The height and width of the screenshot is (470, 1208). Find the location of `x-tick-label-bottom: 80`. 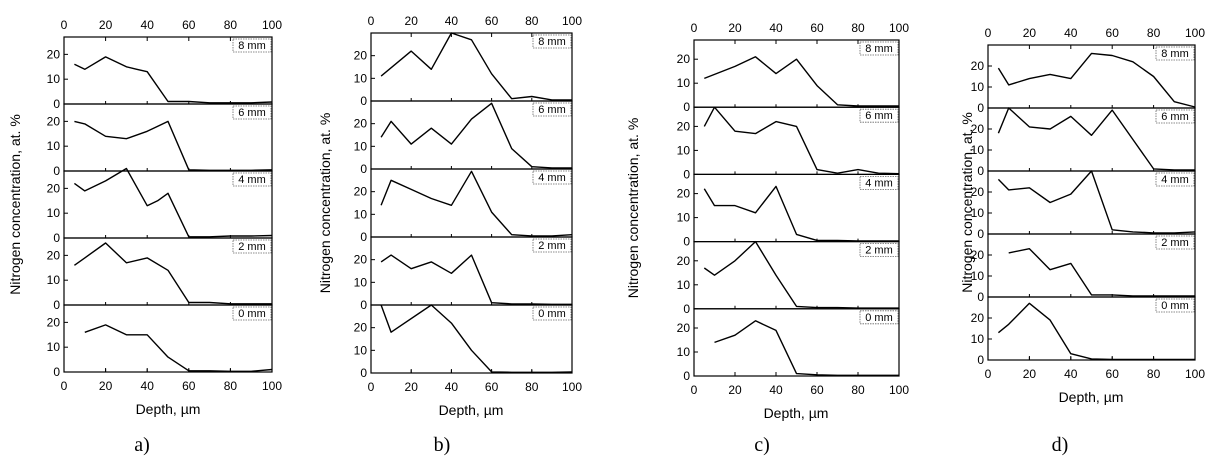

x-tick-label-bottom: 80 is located at coordinates (532, 387).